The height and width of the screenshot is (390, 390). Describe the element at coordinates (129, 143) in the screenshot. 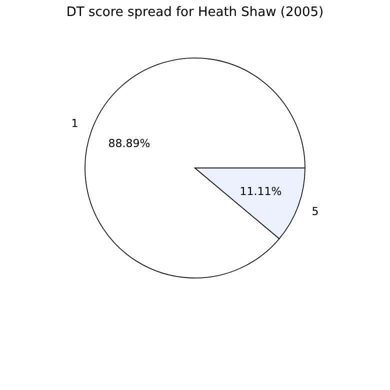

I see `data-label: 88.89%` at that location.